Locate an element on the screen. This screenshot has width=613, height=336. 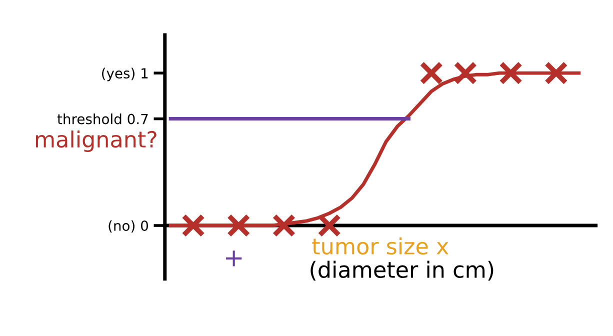
x-axis-title: tumor size x is located at coordinates (380, 246).